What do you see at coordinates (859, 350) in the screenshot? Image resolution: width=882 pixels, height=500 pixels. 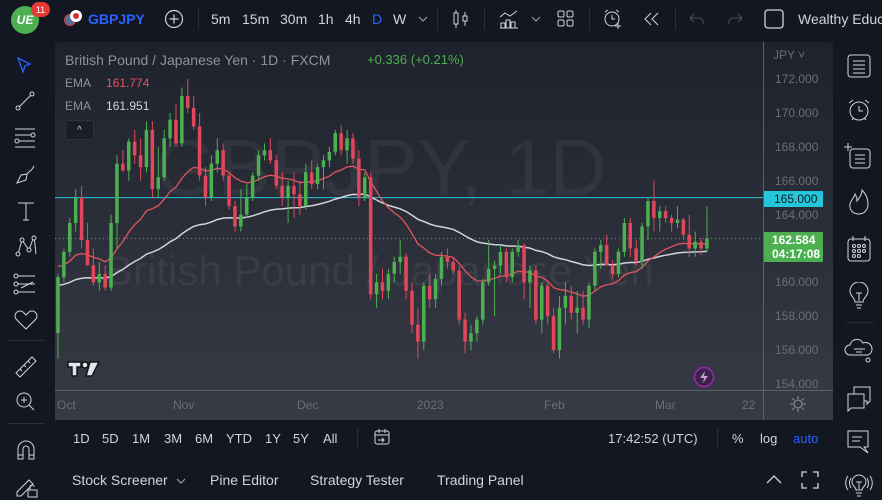 I see `minds-cloud-icon` at bounding box center [859, 350].